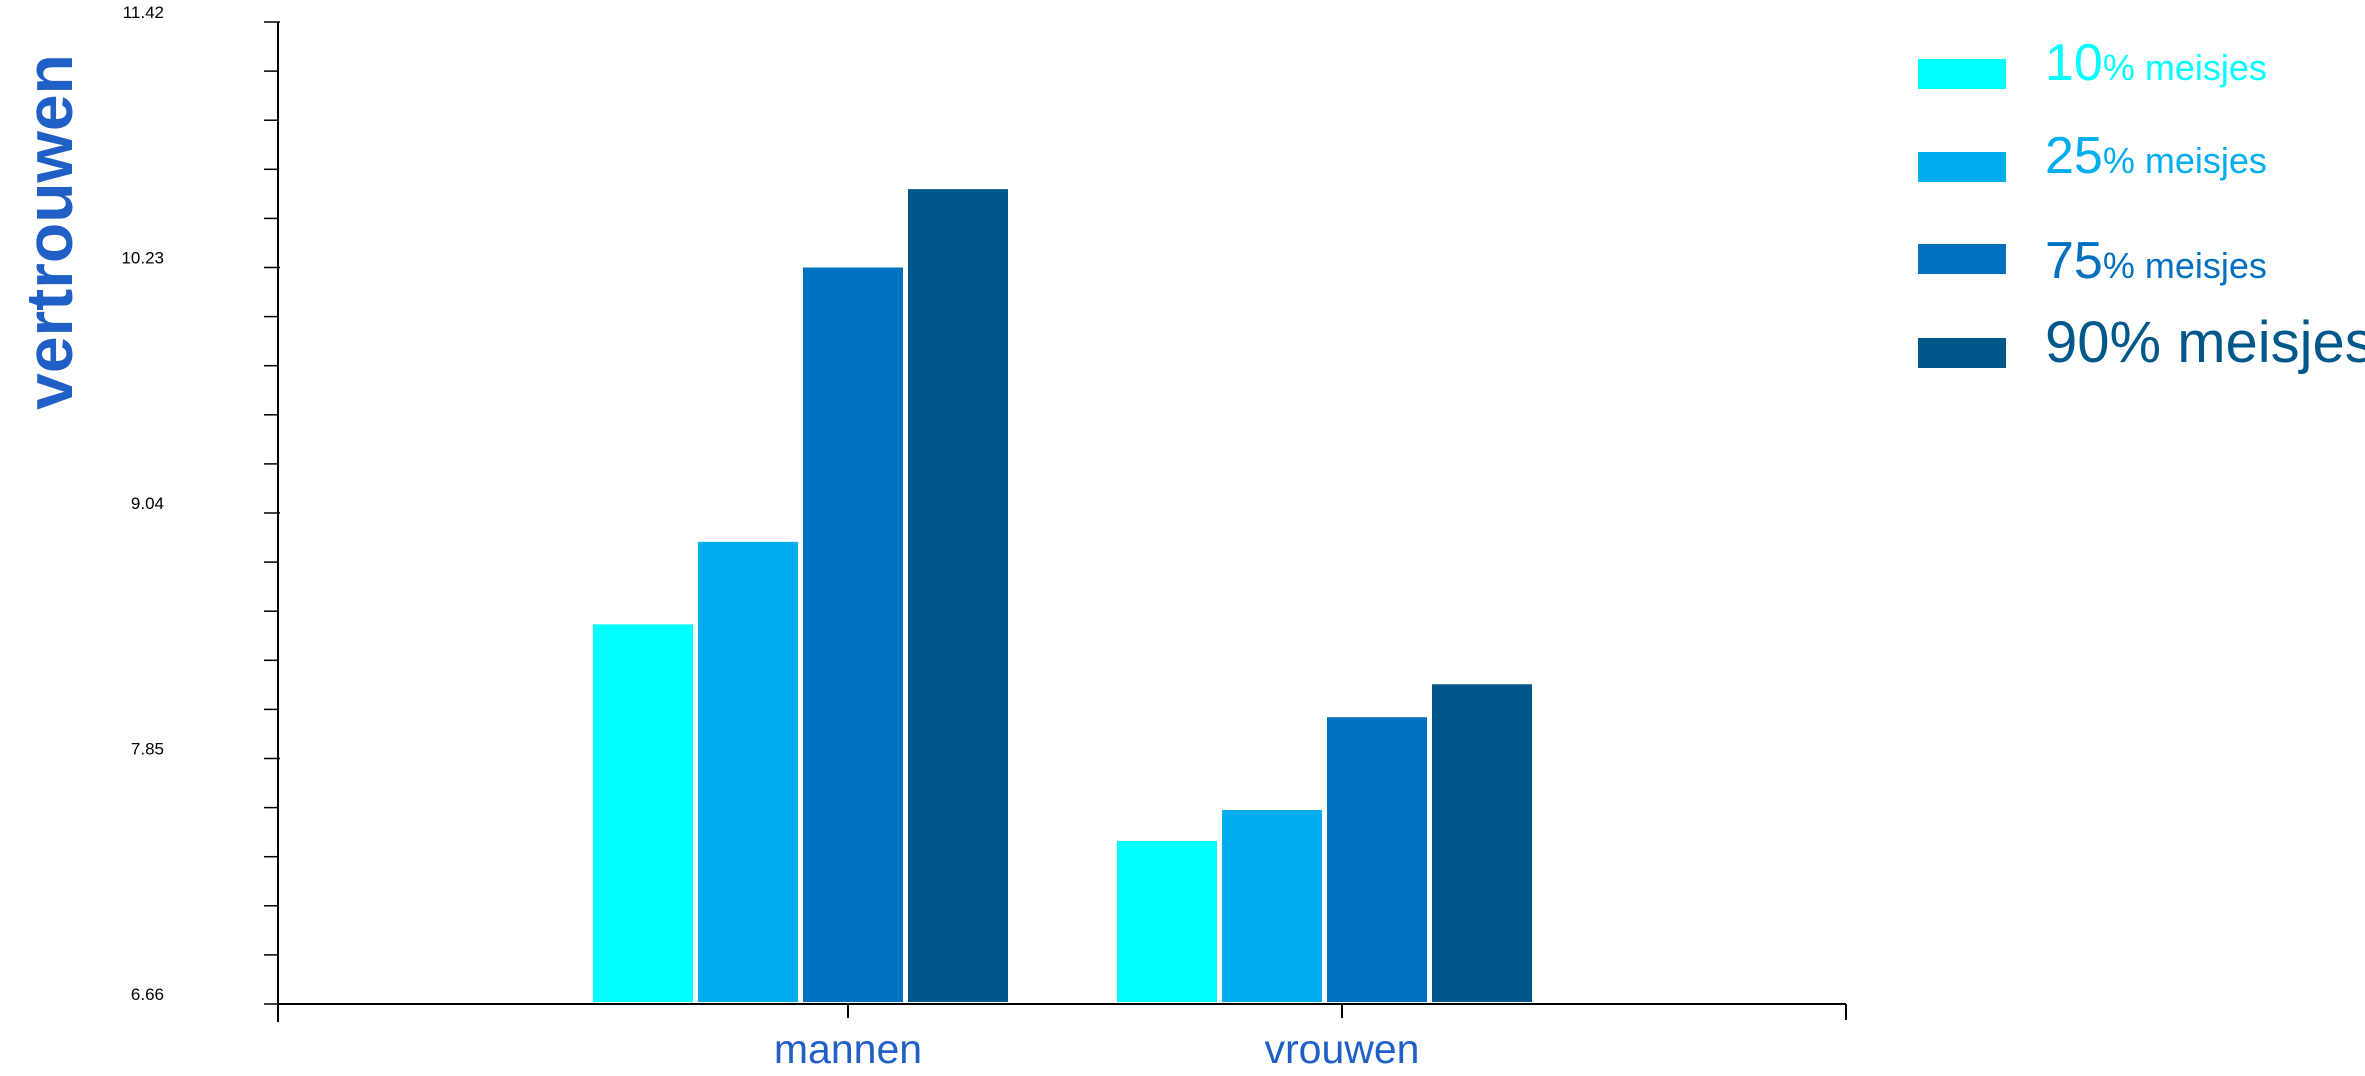  Describe the element at coordinates (1342, 1049) in the screenshot. I see `x-tick-label-vrouwen: vrouwen` at that location.